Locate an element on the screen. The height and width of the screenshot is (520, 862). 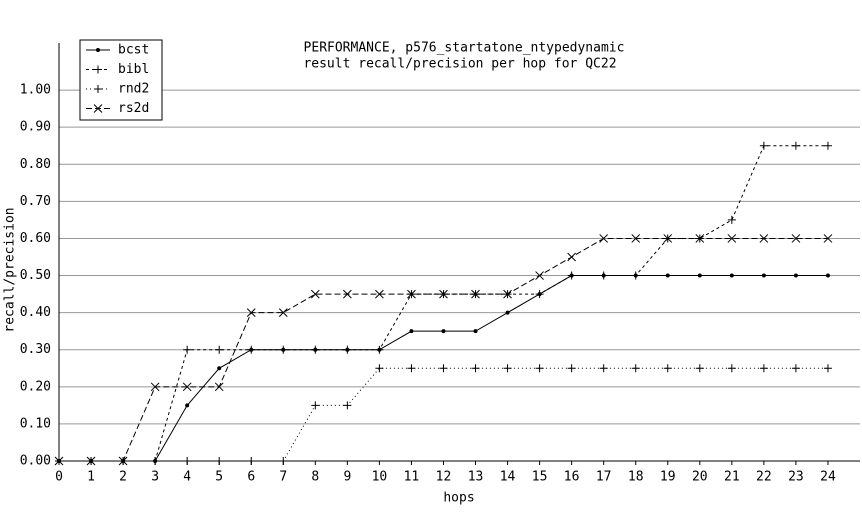
x-tick-label: 13 is located at coordinates (476, 477).